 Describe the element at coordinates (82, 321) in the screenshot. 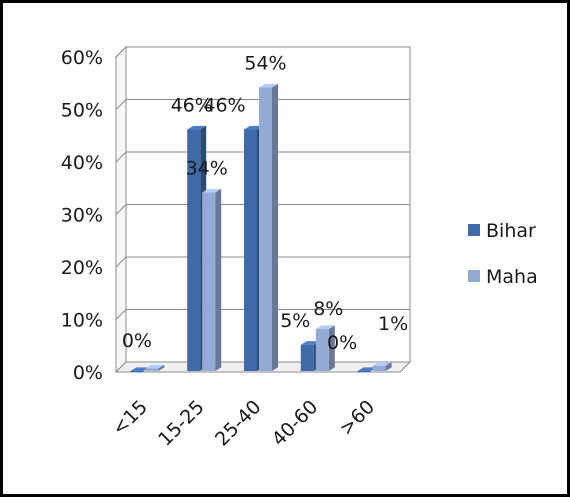

I see `y-tick-label: 10%` at that location.